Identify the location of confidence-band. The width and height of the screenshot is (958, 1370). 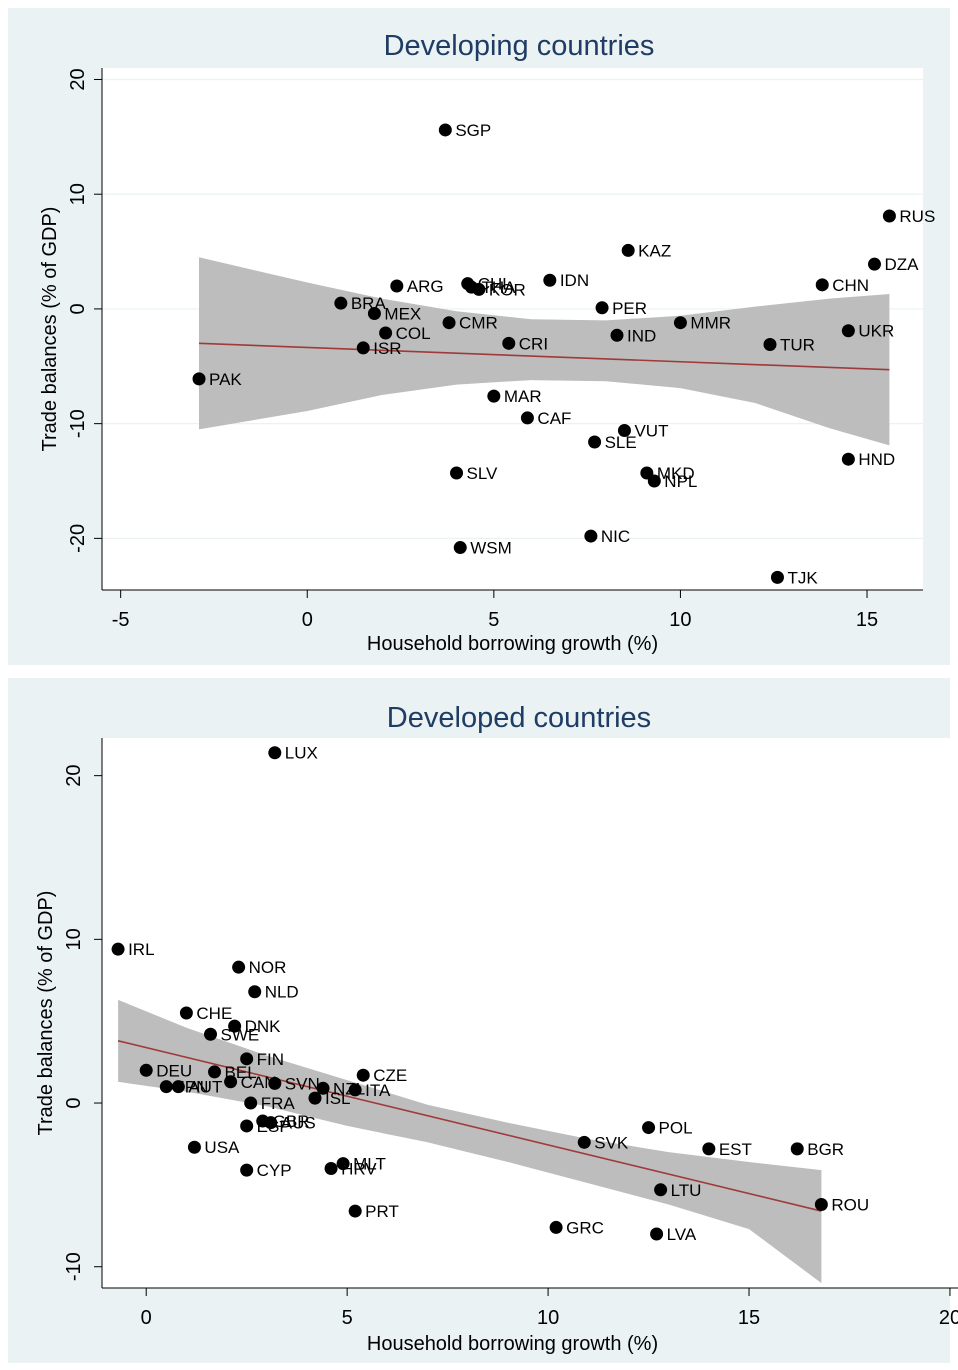
(544, 351).